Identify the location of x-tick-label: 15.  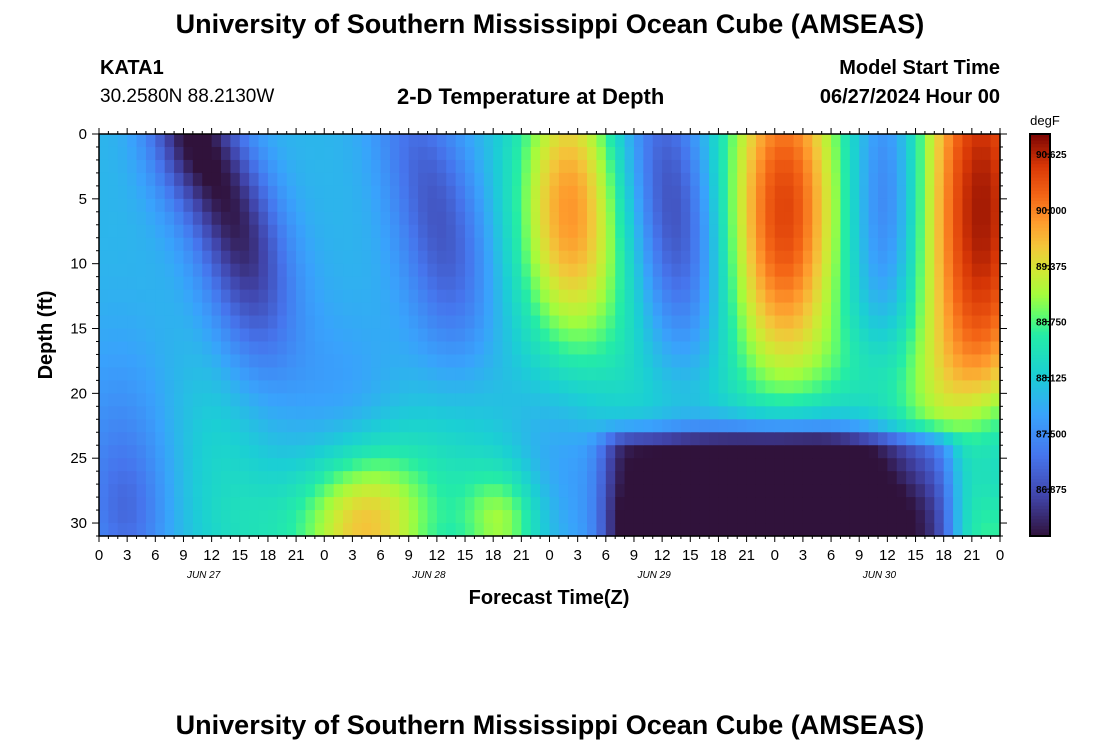
(239, 555).